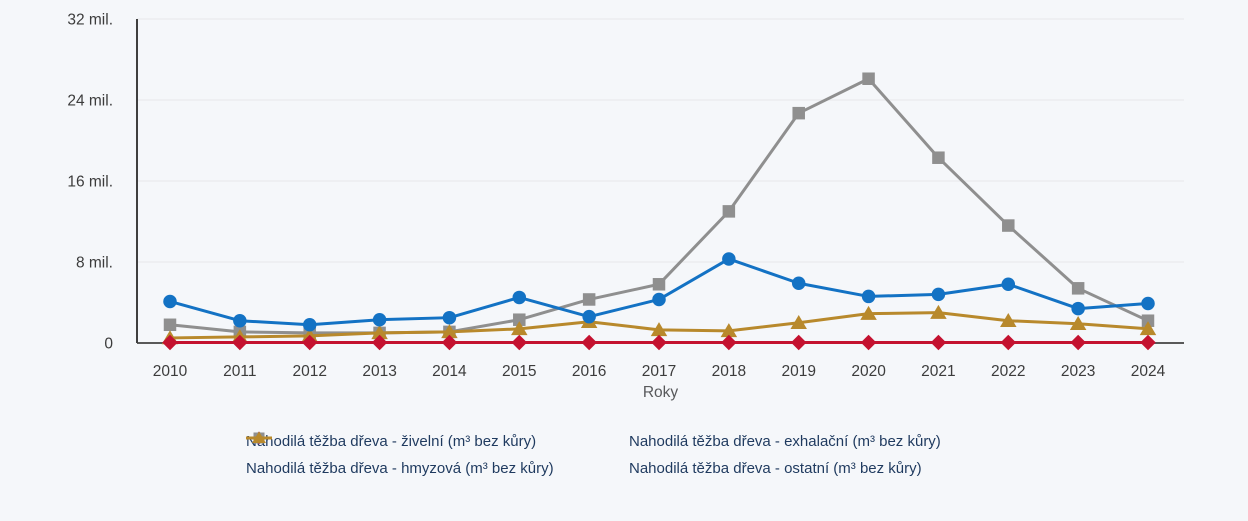  Describe the element at coordinates (659, 371) in the screenshot. I see `x-tick-label: 2017` at that location.